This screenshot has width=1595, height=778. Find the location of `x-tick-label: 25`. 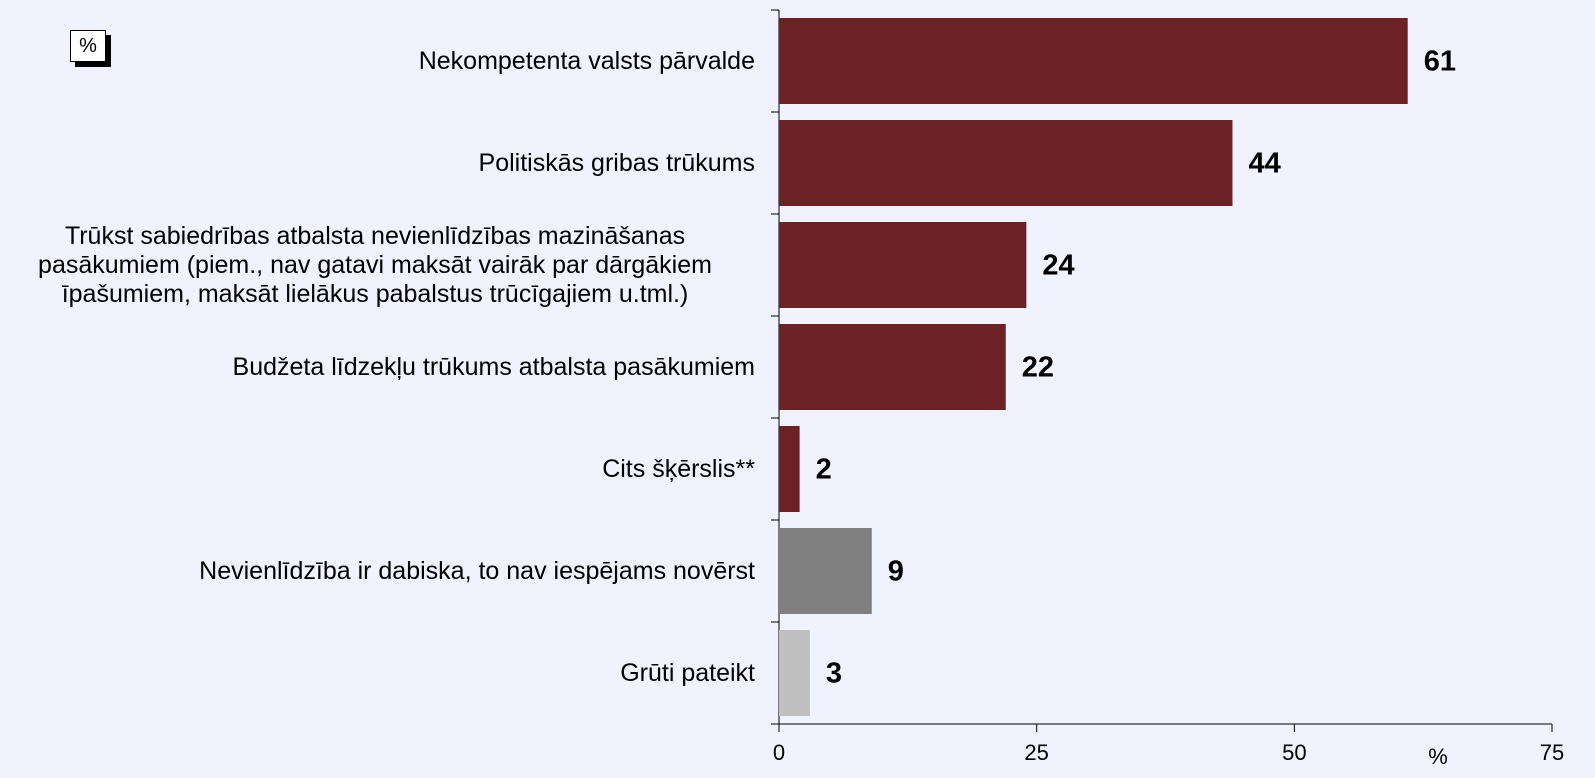

x-tick-label: 25 is located at coordinates (1036, 752).